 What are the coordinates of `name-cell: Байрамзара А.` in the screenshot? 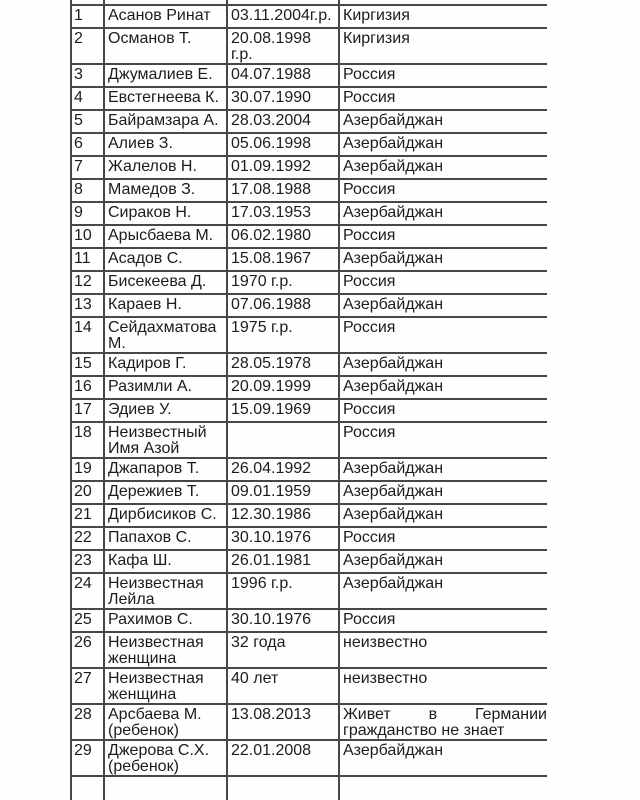 It's located at (166, 121).